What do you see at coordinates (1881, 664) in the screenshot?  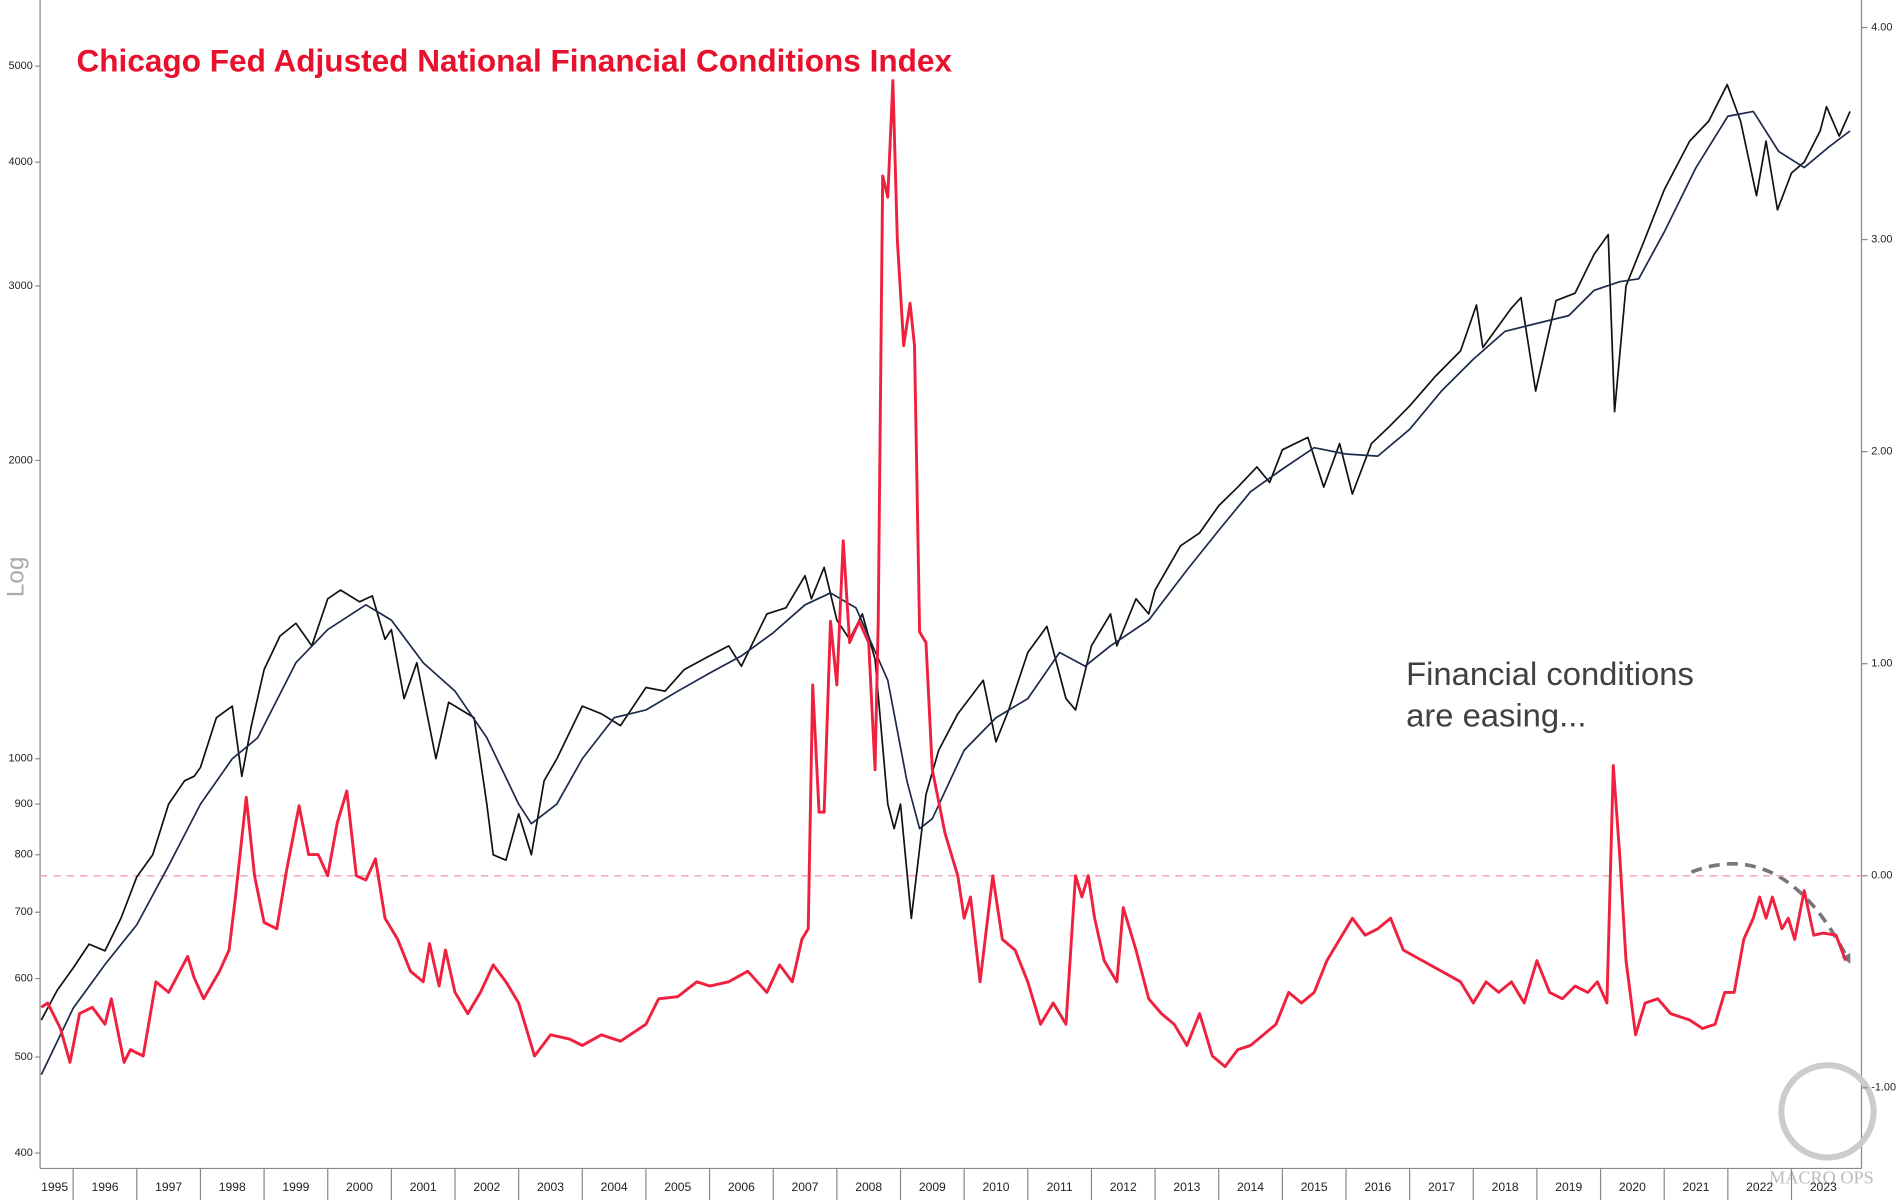 I see `y2-tick-label: 1.00` at bounding box center [1881, 664].